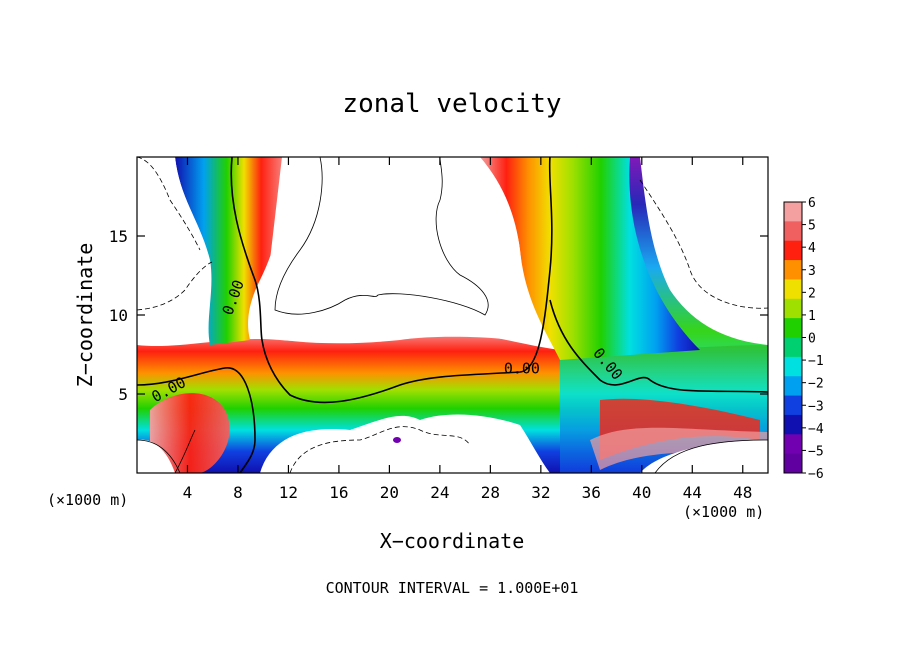 This screenshot has width=904, height=654. What do you see at coordinates (812, 271) in the screenshot?
I see `colorbar-label: 3` at bounding box center [812, 271].